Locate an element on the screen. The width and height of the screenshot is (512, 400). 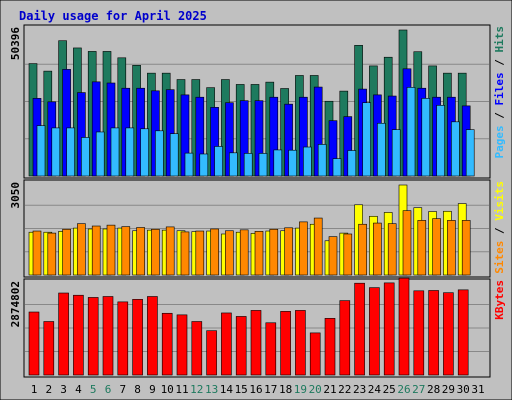
series-label-part: Pages is located at coordinates (499, 141).